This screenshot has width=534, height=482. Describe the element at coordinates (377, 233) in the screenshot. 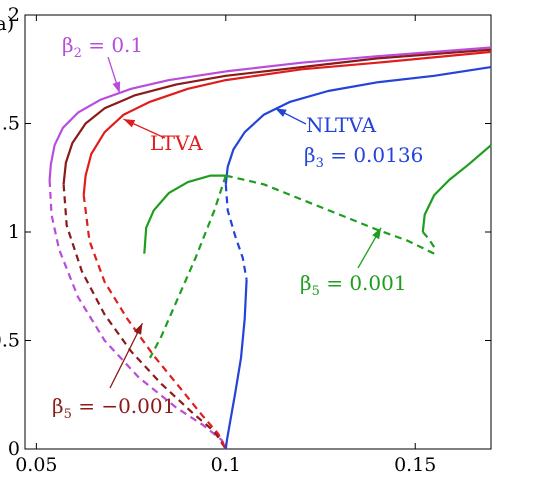

I see `arrowhead-b5_pos` at that location.